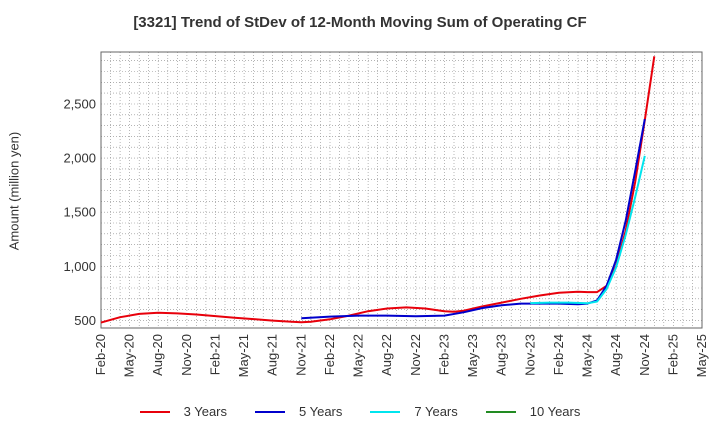 The height and width of the screenshot is (440, 720). I want to click on chart-legend: 3 Years 5 Years 7 Years 10 Years, so click(360, 411).